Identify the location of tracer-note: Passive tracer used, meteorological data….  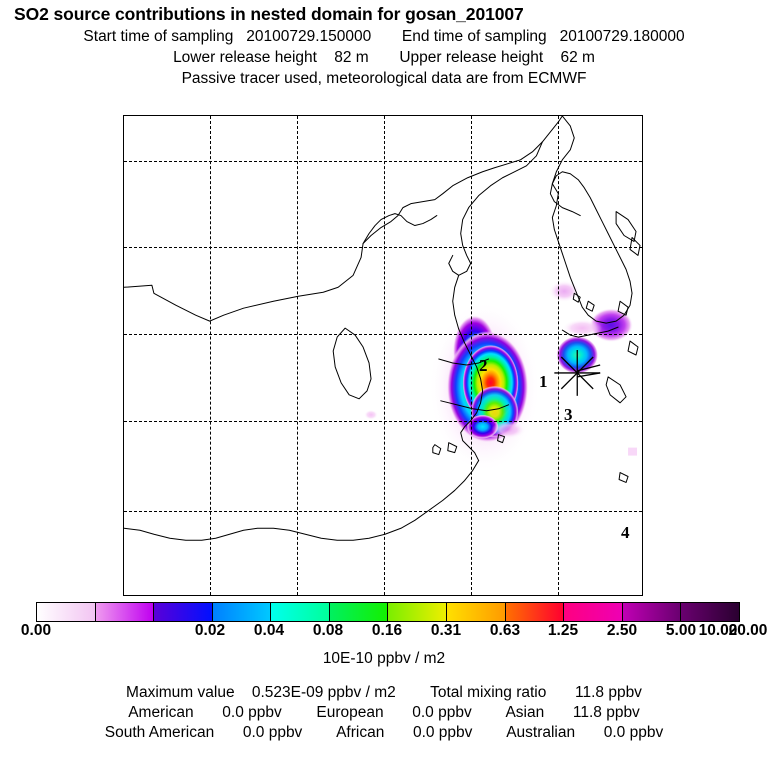
(384, 78).